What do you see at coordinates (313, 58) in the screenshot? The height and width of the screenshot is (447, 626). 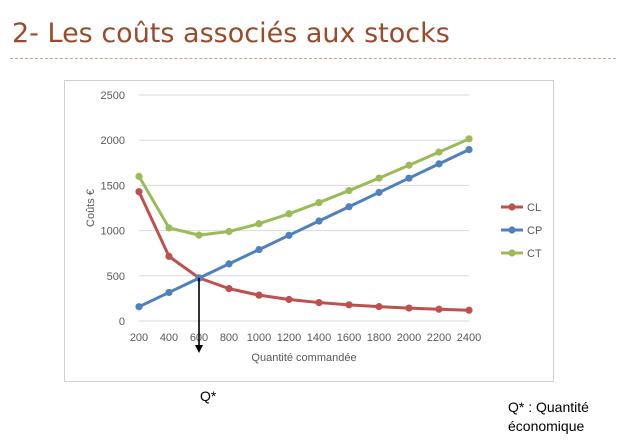 I see `title-divider` at bounding box center [313, 58].